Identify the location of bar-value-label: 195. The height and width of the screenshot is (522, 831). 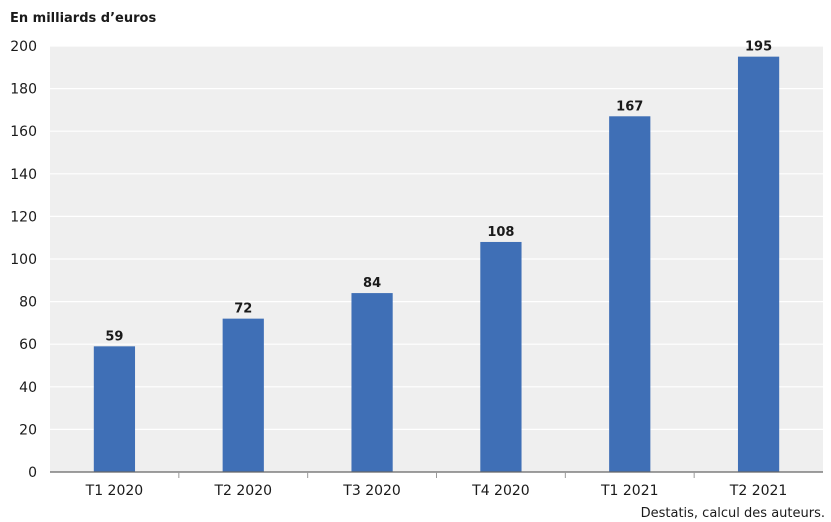
(758, 47).